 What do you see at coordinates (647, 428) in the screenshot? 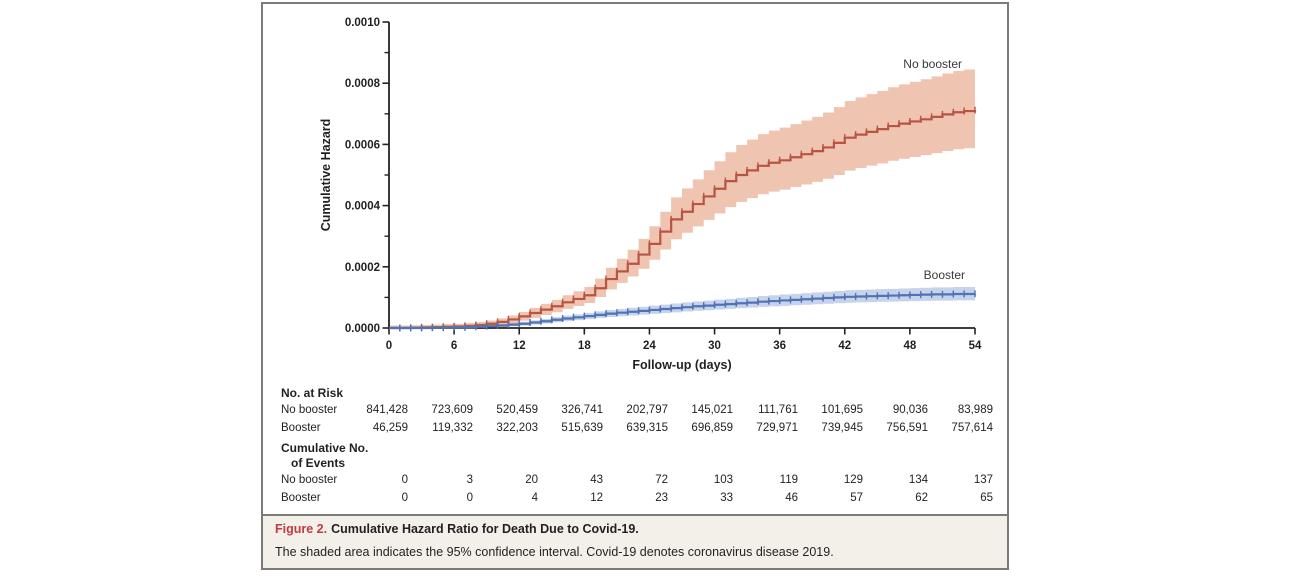
I see `table-cell: 639,315` at bounding box center [647, 428].